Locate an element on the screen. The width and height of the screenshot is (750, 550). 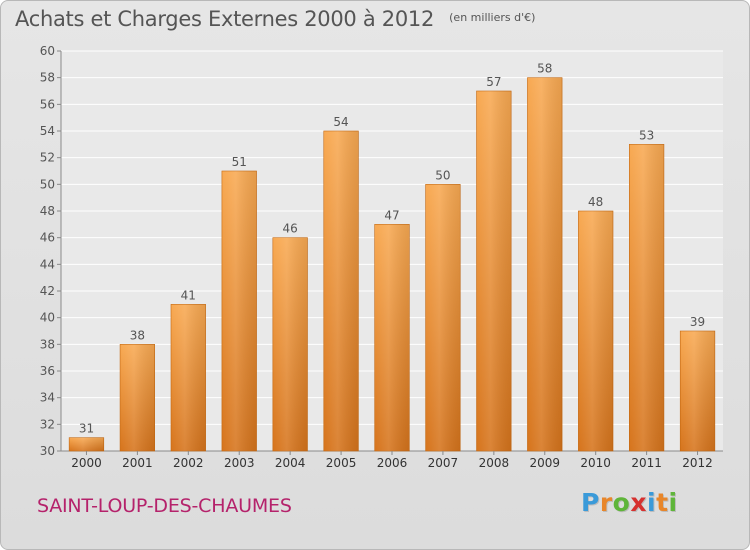
data-label-2004: 46 is located at coordinates (290, 229).